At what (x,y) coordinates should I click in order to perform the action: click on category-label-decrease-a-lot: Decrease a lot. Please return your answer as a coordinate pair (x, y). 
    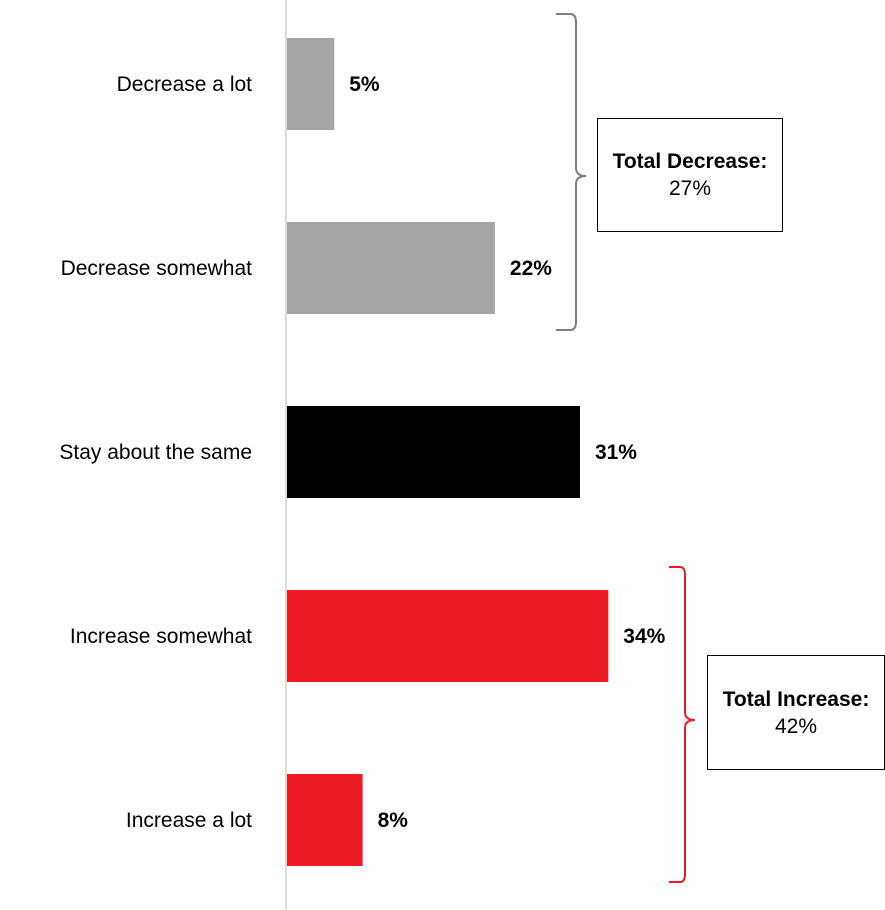
    Looking at the image, I should click on (185, 84).